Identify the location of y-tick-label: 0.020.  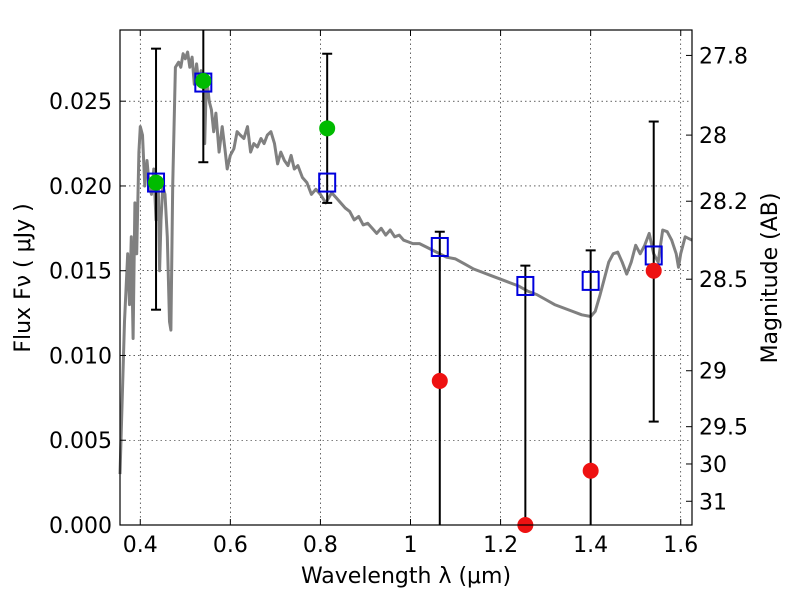
(80, 187).